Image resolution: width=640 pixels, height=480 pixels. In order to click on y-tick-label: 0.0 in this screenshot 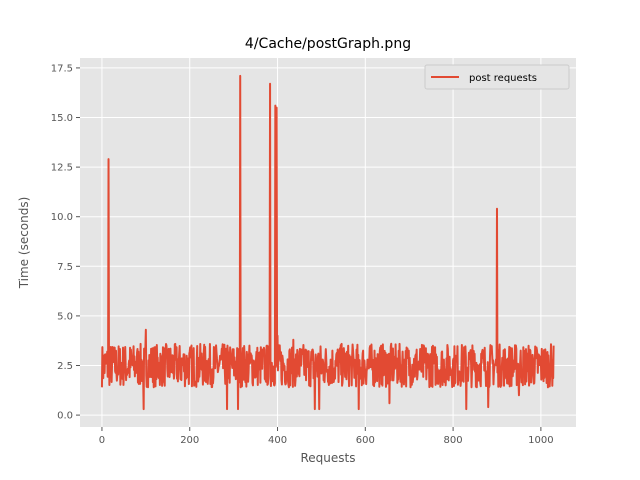, I will do `click(65, 416)`.